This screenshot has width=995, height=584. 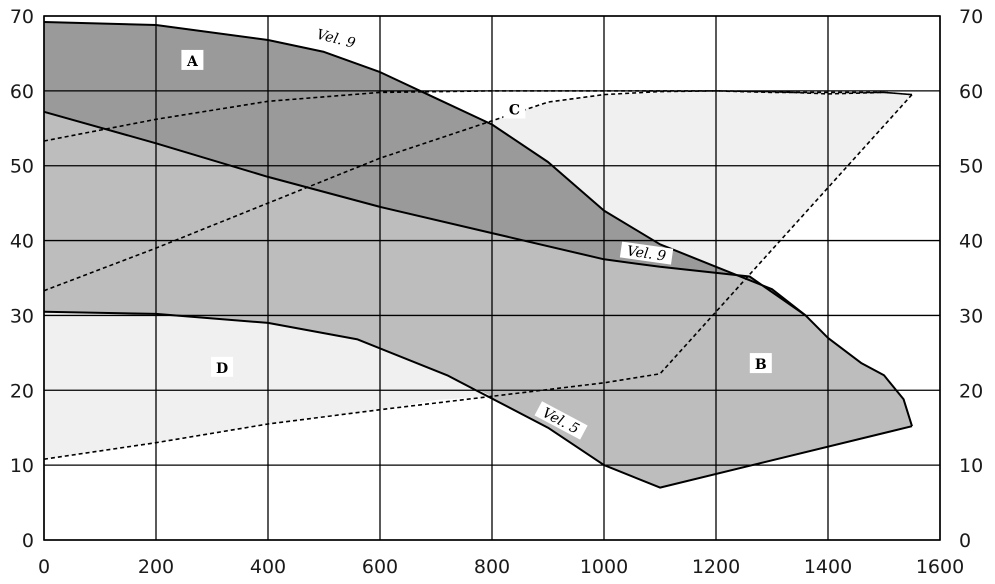 I want to click on y-tick-label-right: 40, so click(x=971, y=242).